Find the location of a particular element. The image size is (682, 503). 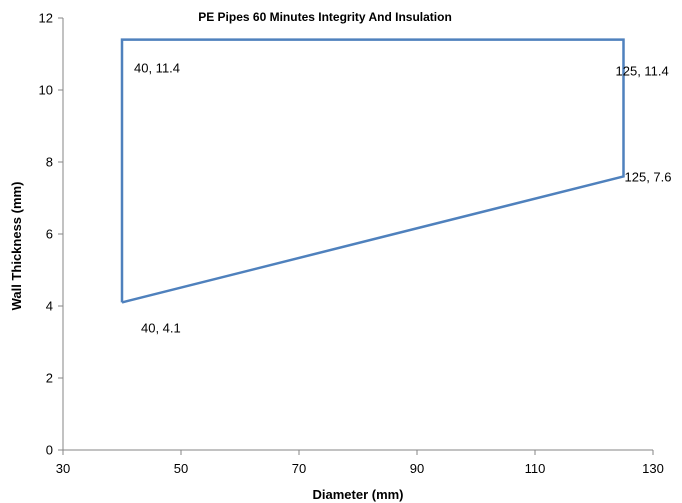

x-tick-label: 50 is located at coordinates (181, 468).